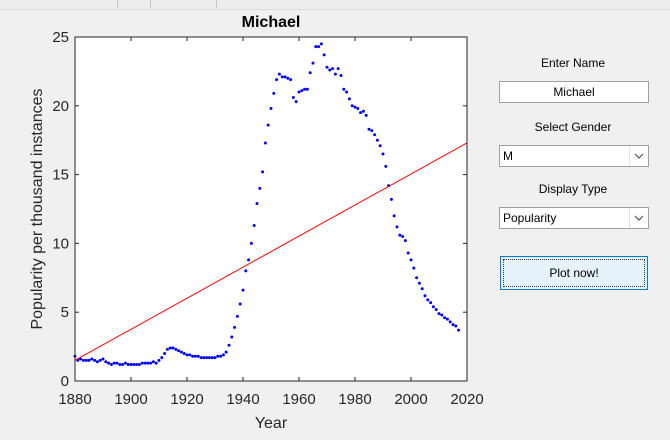  I want to click on x-tick-label: 1960, so click(298, 399).